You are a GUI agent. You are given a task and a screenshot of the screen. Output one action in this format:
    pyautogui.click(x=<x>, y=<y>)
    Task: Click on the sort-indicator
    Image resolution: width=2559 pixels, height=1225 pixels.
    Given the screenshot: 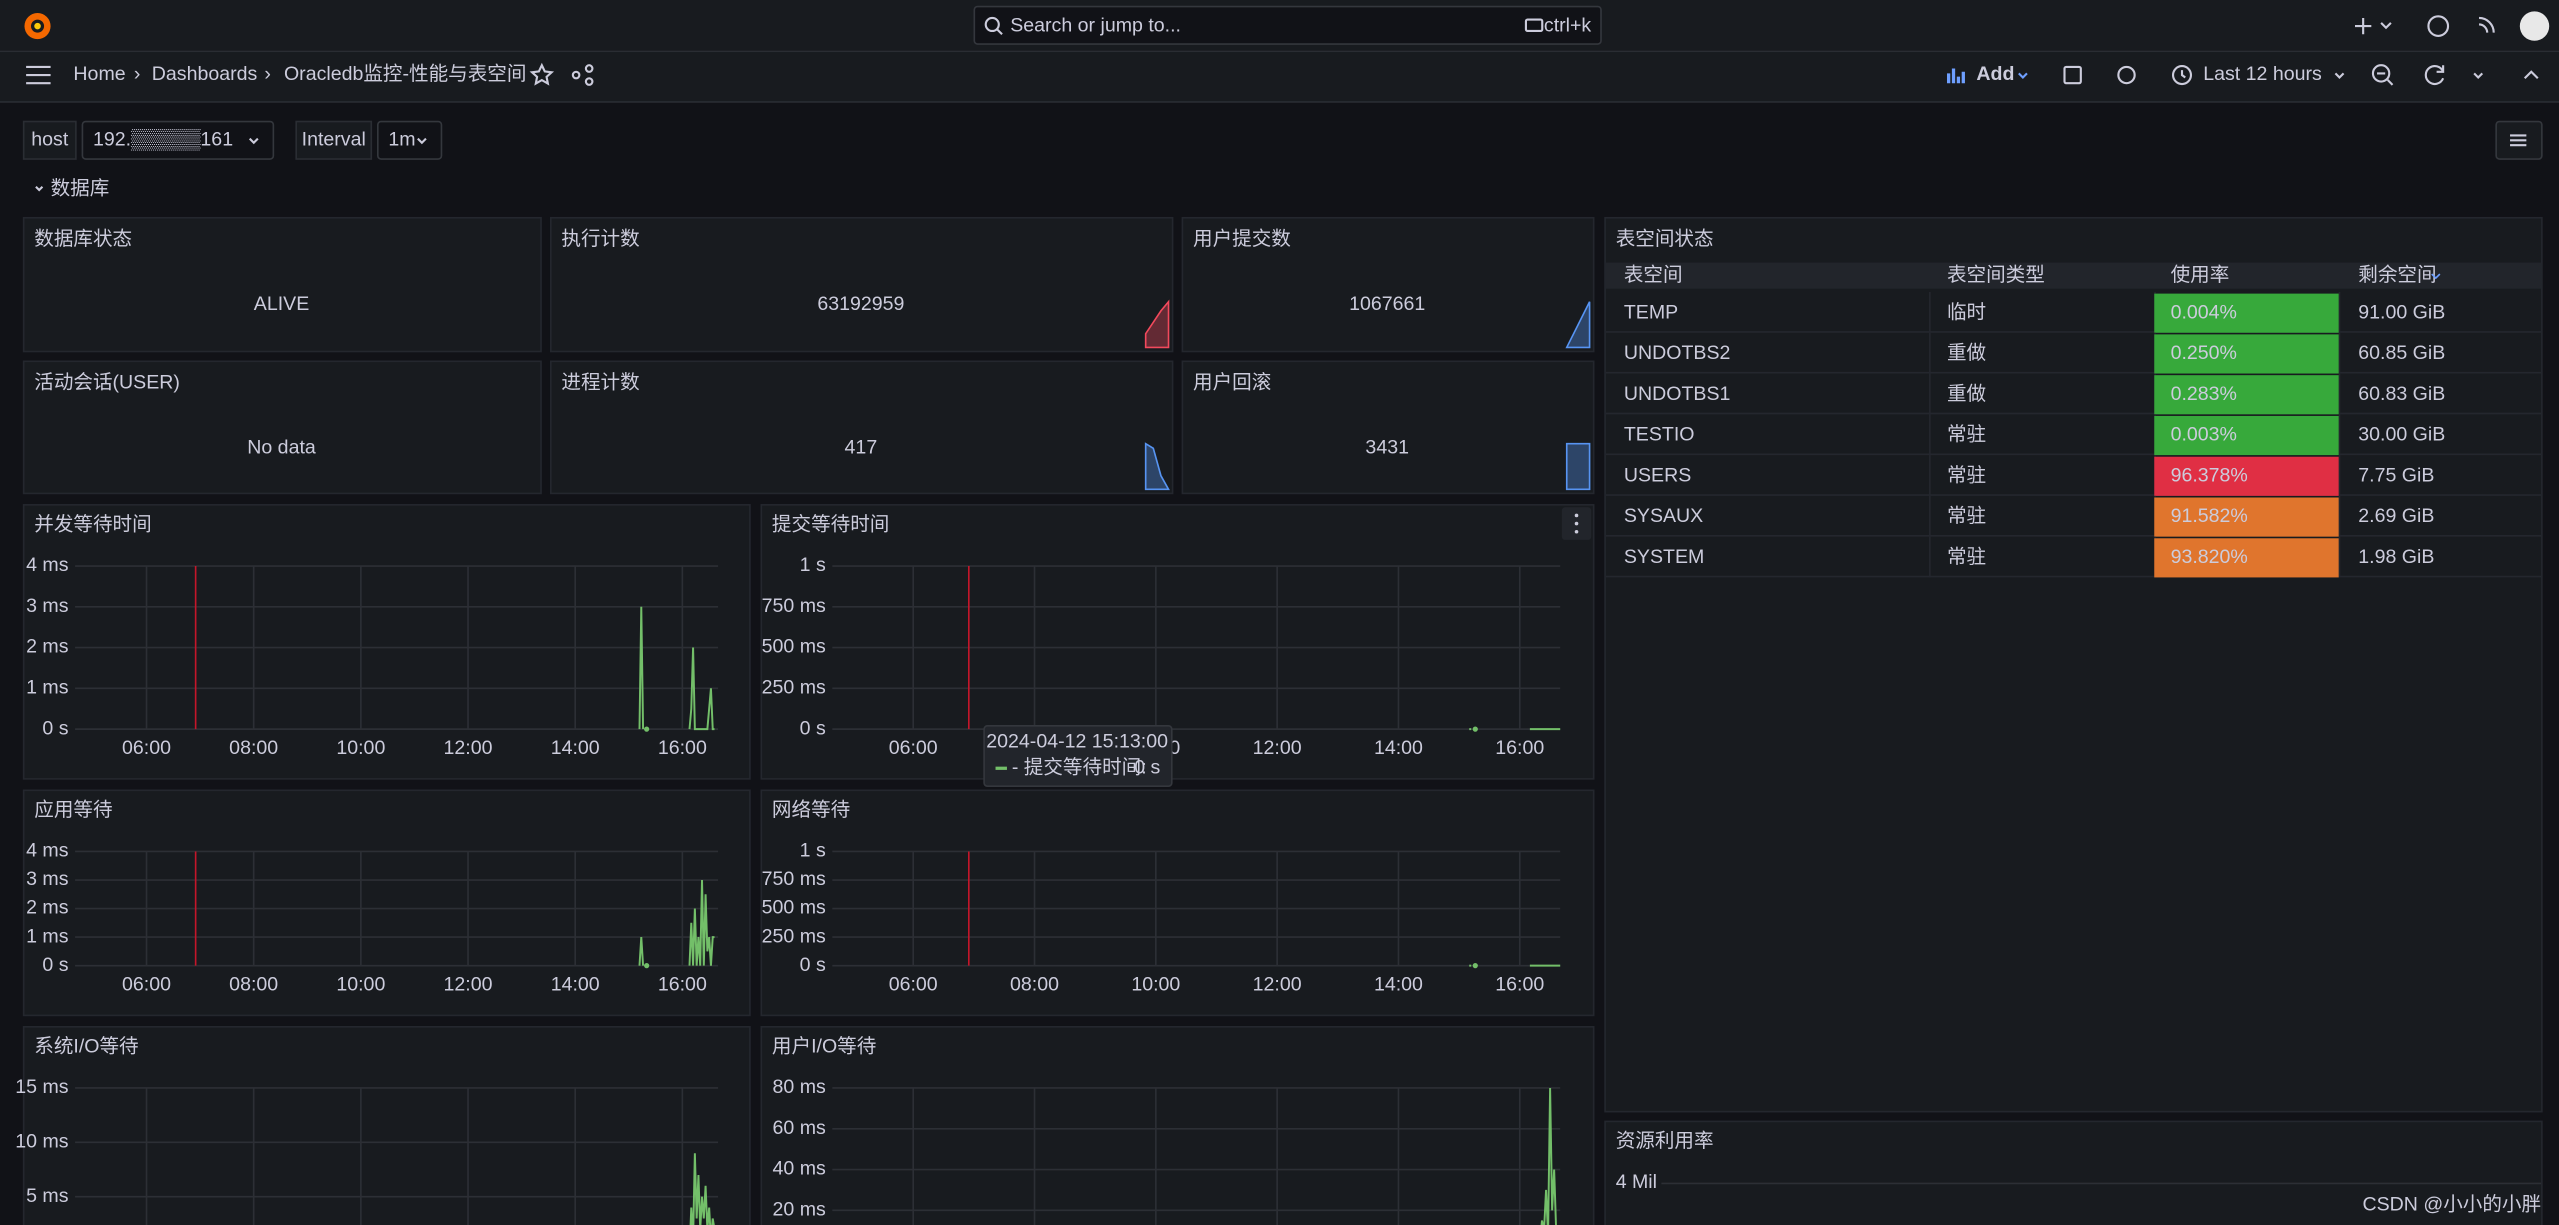 What is the action you would take?
    pyautogui.click(x=2436, y=276)
    